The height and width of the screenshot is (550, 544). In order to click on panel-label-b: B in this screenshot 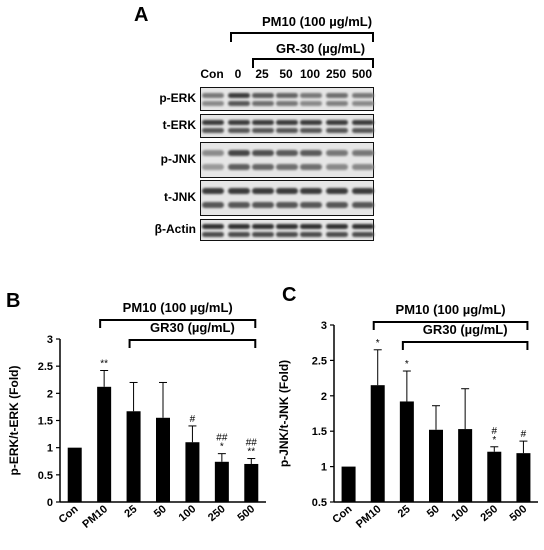, I will do `click(13, 301)`.